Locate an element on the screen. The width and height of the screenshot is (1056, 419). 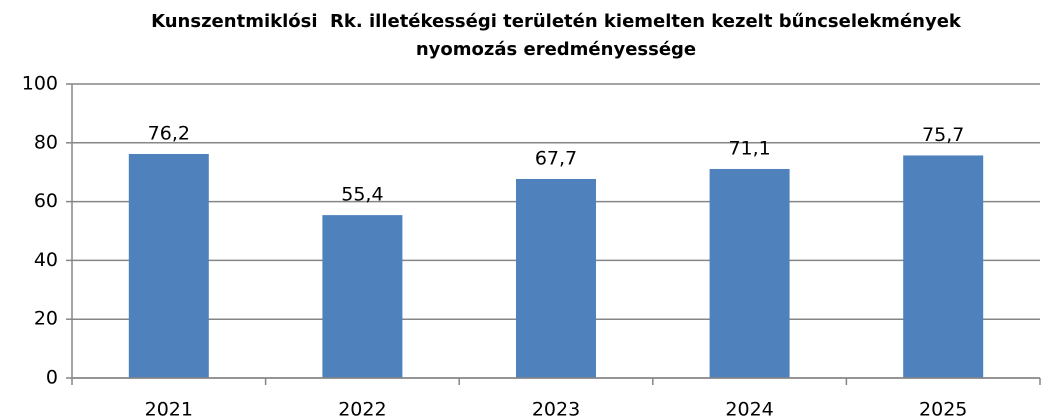
data-label: 76,2 is located at coordinates (169, 133).